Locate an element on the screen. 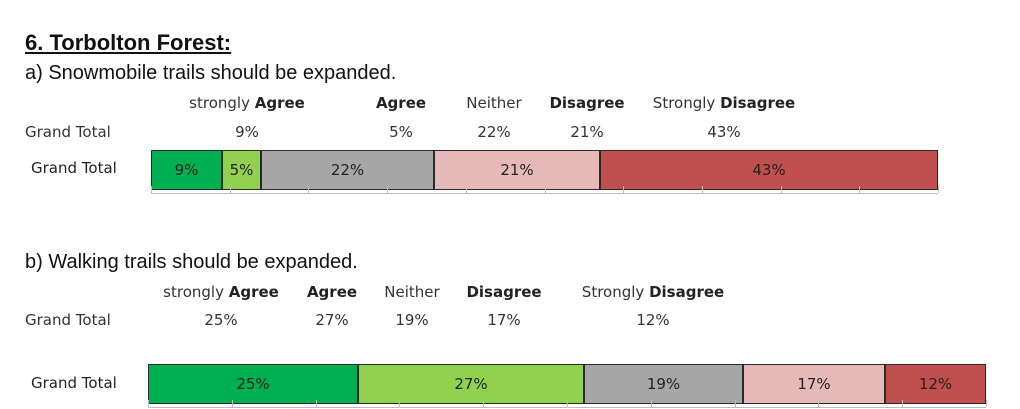 This screenshot has width=1020, height=409. walking-category-header: strongly Agree is located at coordinates (221, 292).